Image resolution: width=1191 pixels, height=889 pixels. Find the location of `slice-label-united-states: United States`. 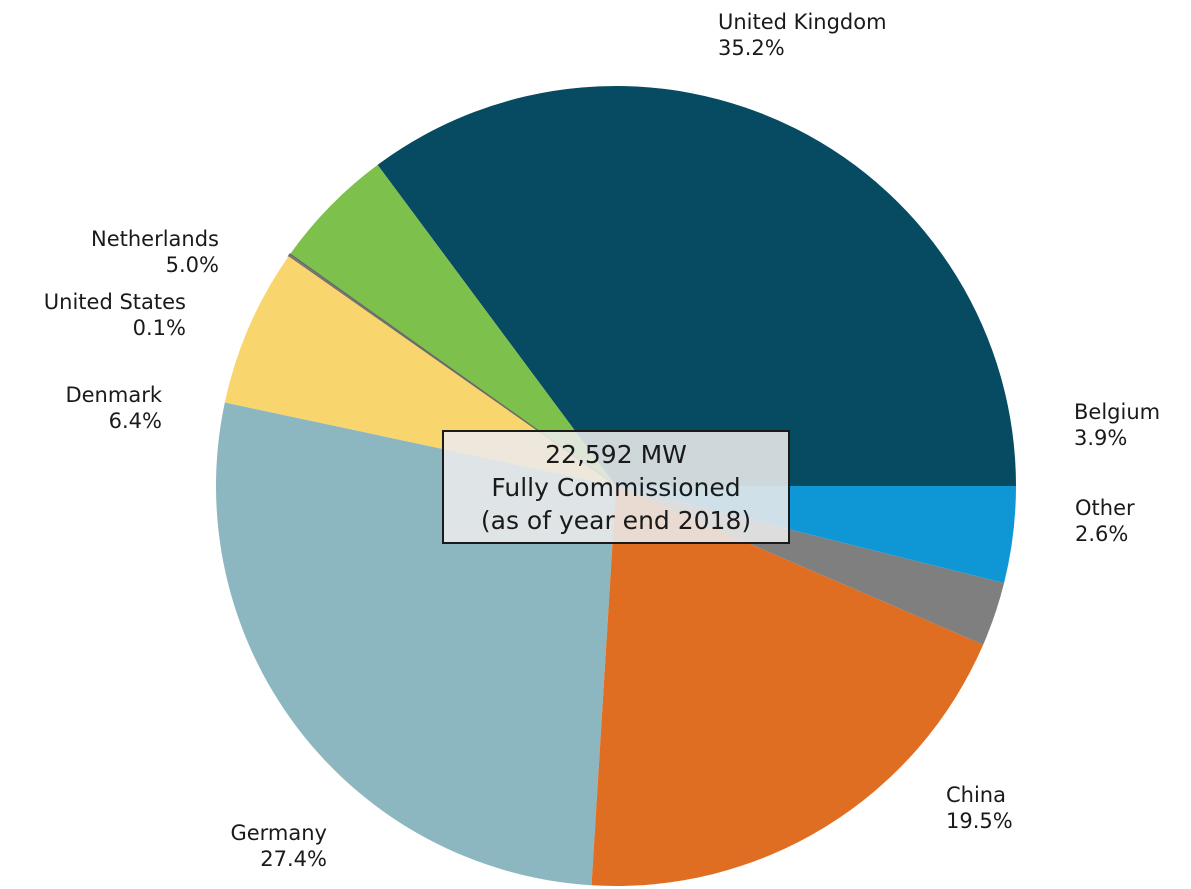

slice-label-united-states: United States is located at coordinates (115, 302).